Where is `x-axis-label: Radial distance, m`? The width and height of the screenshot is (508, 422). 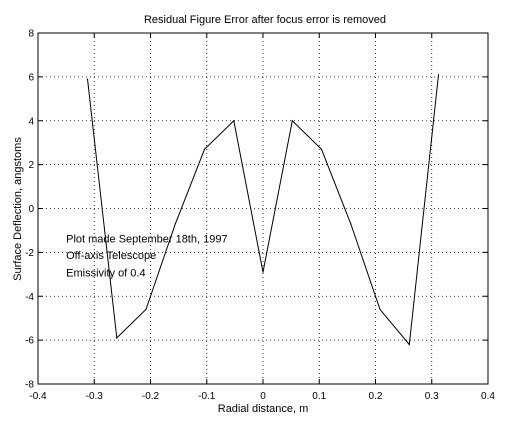 x-axis-label: Radial distance, m is located at coordinates (263, 409).